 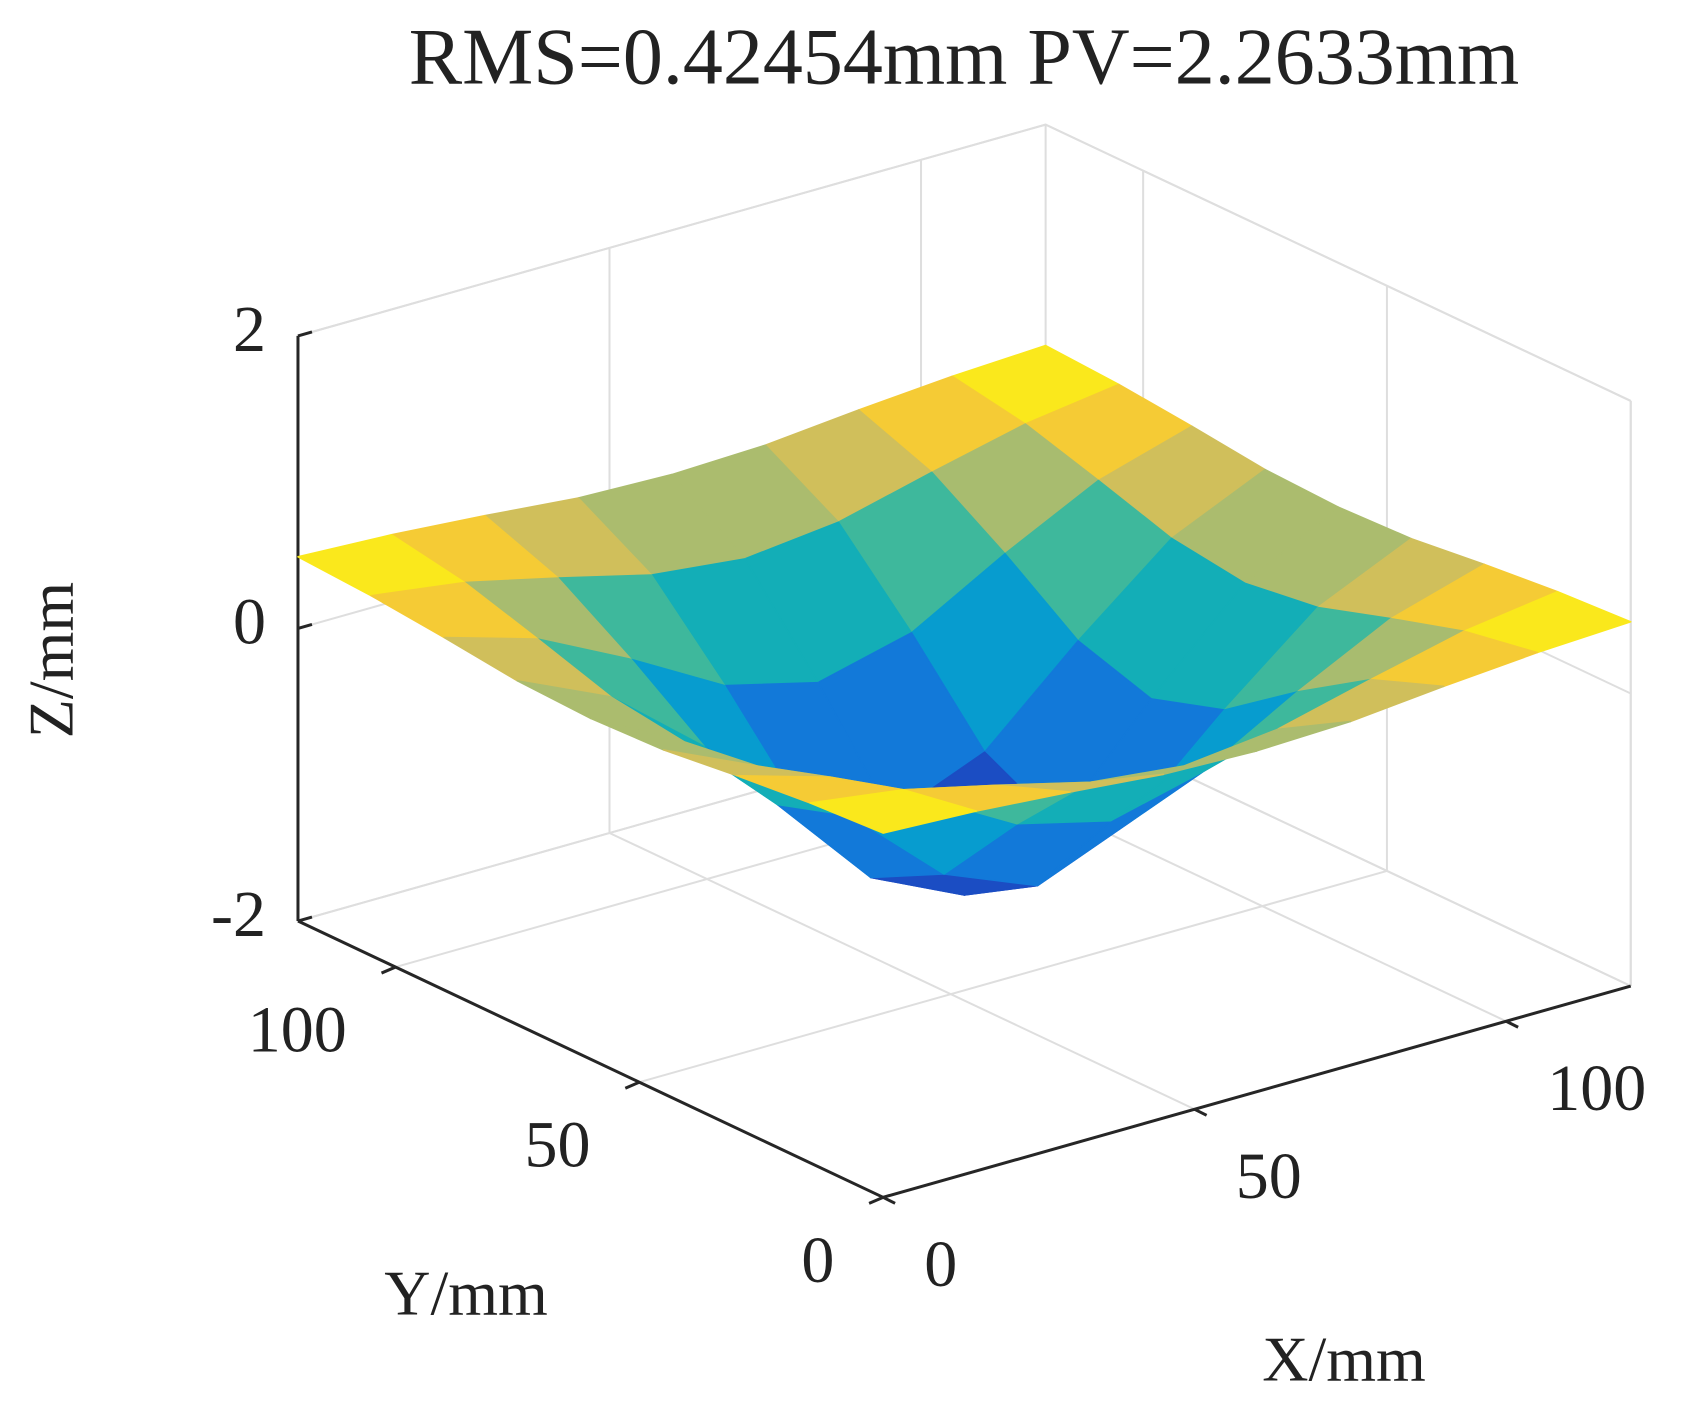 I want to click on x-tick-label: 100, so click(x=1596, y=1088).